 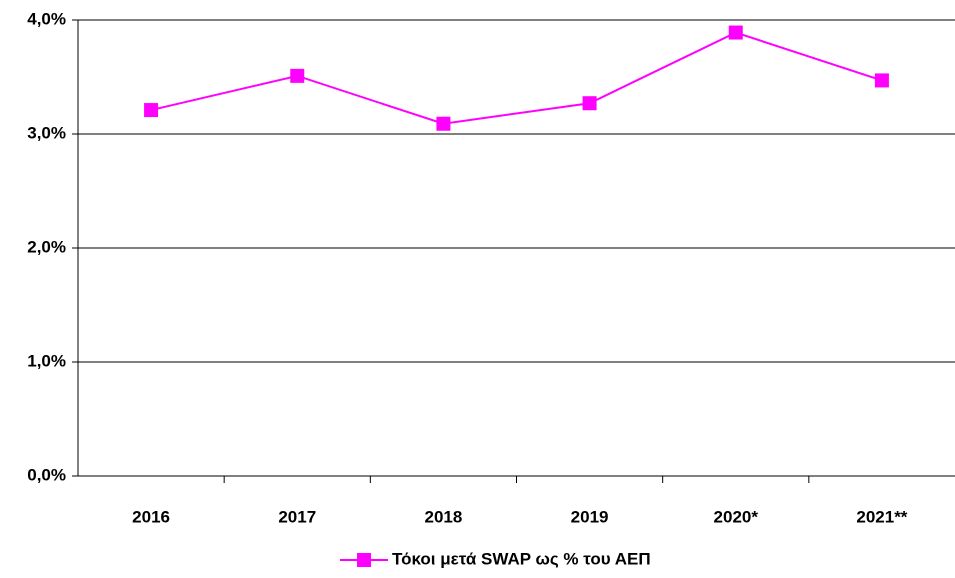 What do you see at coordinates (46, 132) in the screenshot?
I see `y-tick-label: 3,0%` at bounding box center [46, 132].